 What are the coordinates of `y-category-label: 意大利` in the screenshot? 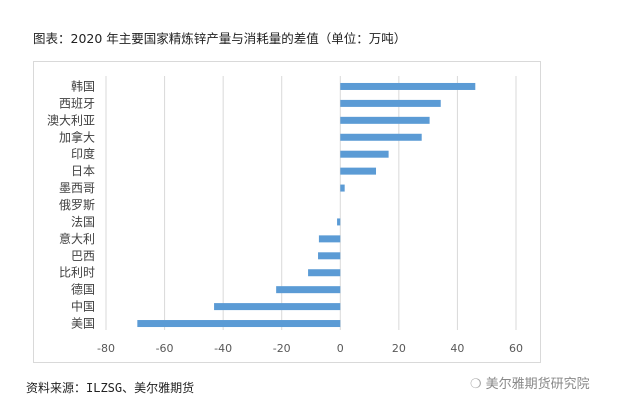 It's located at (77, 238).